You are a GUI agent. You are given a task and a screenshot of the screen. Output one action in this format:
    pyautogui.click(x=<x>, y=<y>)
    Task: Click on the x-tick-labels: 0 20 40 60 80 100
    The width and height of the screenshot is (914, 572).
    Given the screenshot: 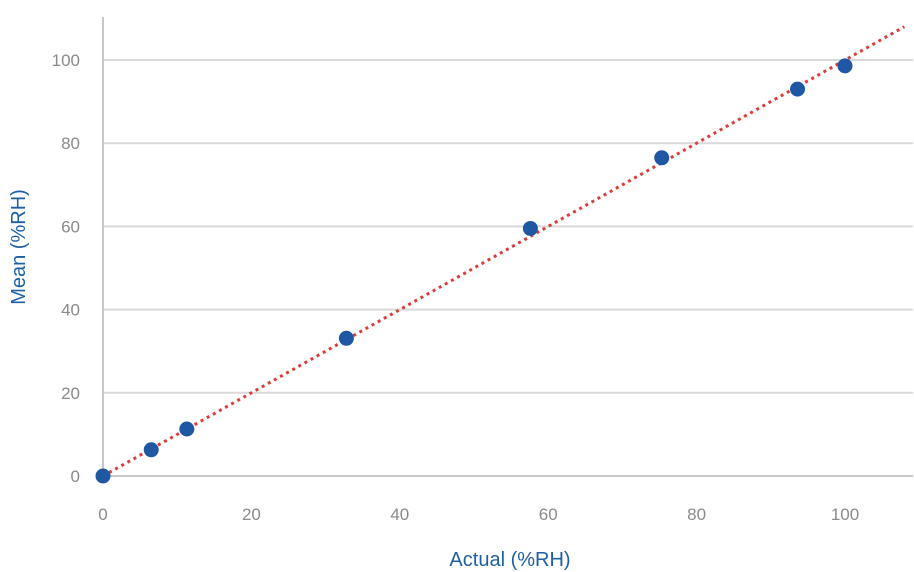 What is the action you would take?
    pyautogui.click(x=478, y=514)
    